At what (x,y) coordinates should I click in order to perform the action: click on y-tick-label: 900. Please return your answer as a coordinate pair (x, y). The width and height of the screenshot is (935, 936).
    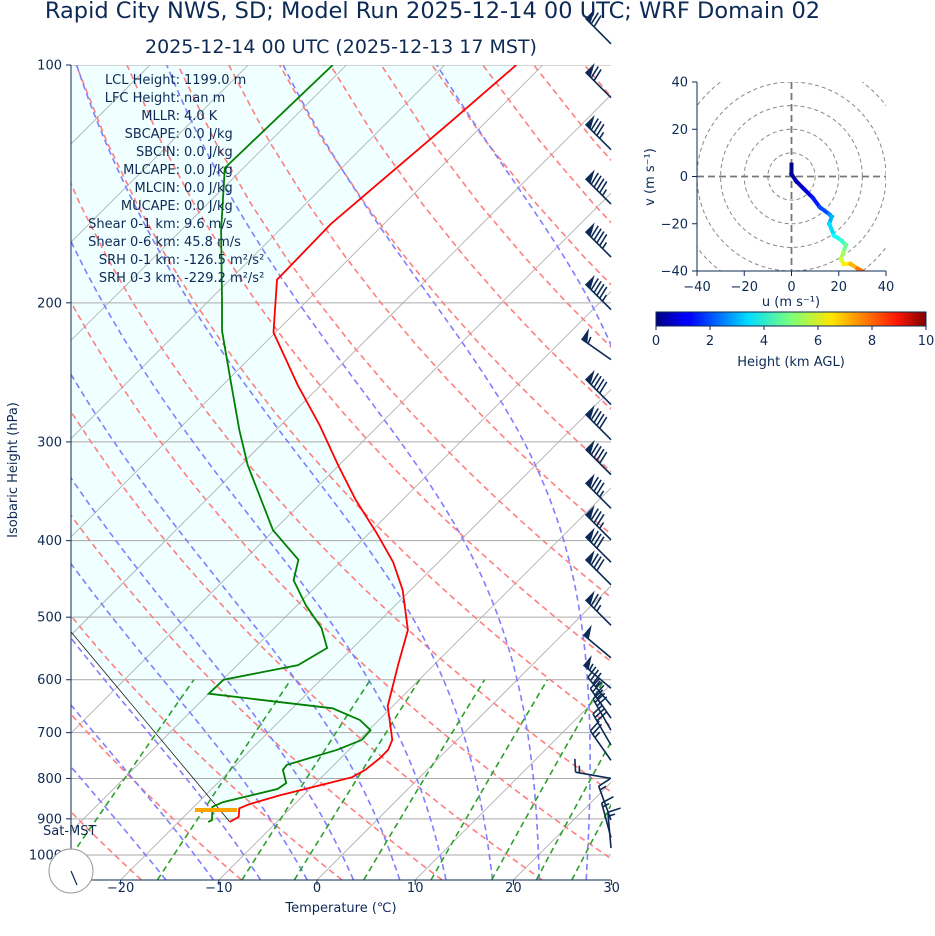
    Looking at the image, I should click on (49, 819).